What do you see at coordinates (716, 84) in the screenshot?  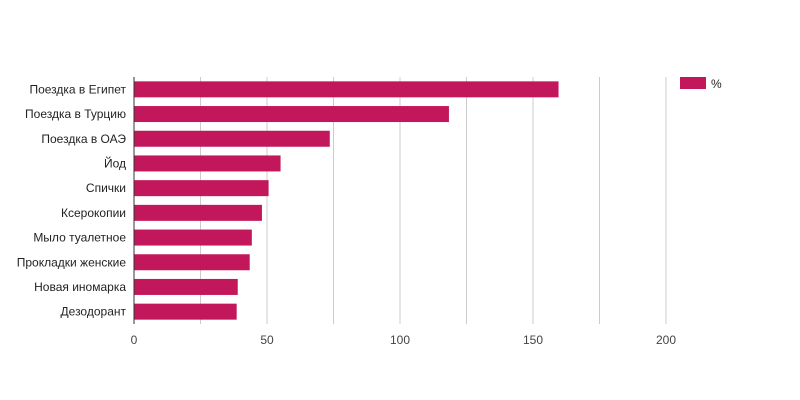 I see `legend-label: %` at bounding box center [716, 84].